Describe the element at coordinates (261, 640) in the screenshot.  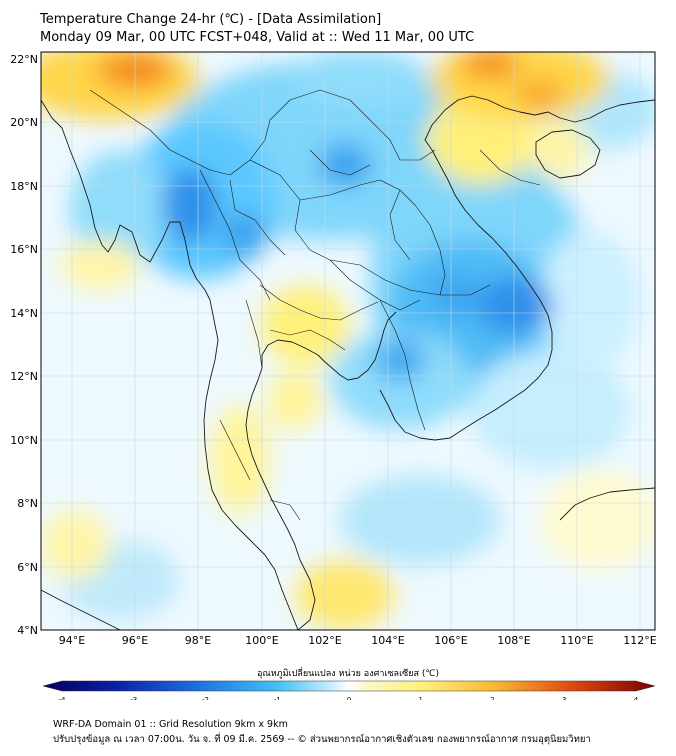
I see `lon-tick: 100°E` at that location.